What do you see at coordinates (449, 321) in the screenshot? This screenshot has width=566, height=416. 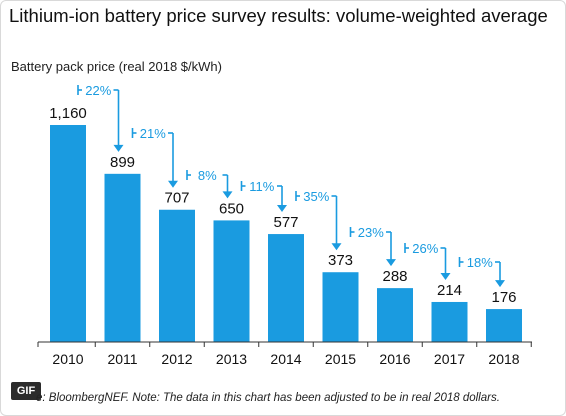 I see `bar-2017` at bounding box center [449, 321].